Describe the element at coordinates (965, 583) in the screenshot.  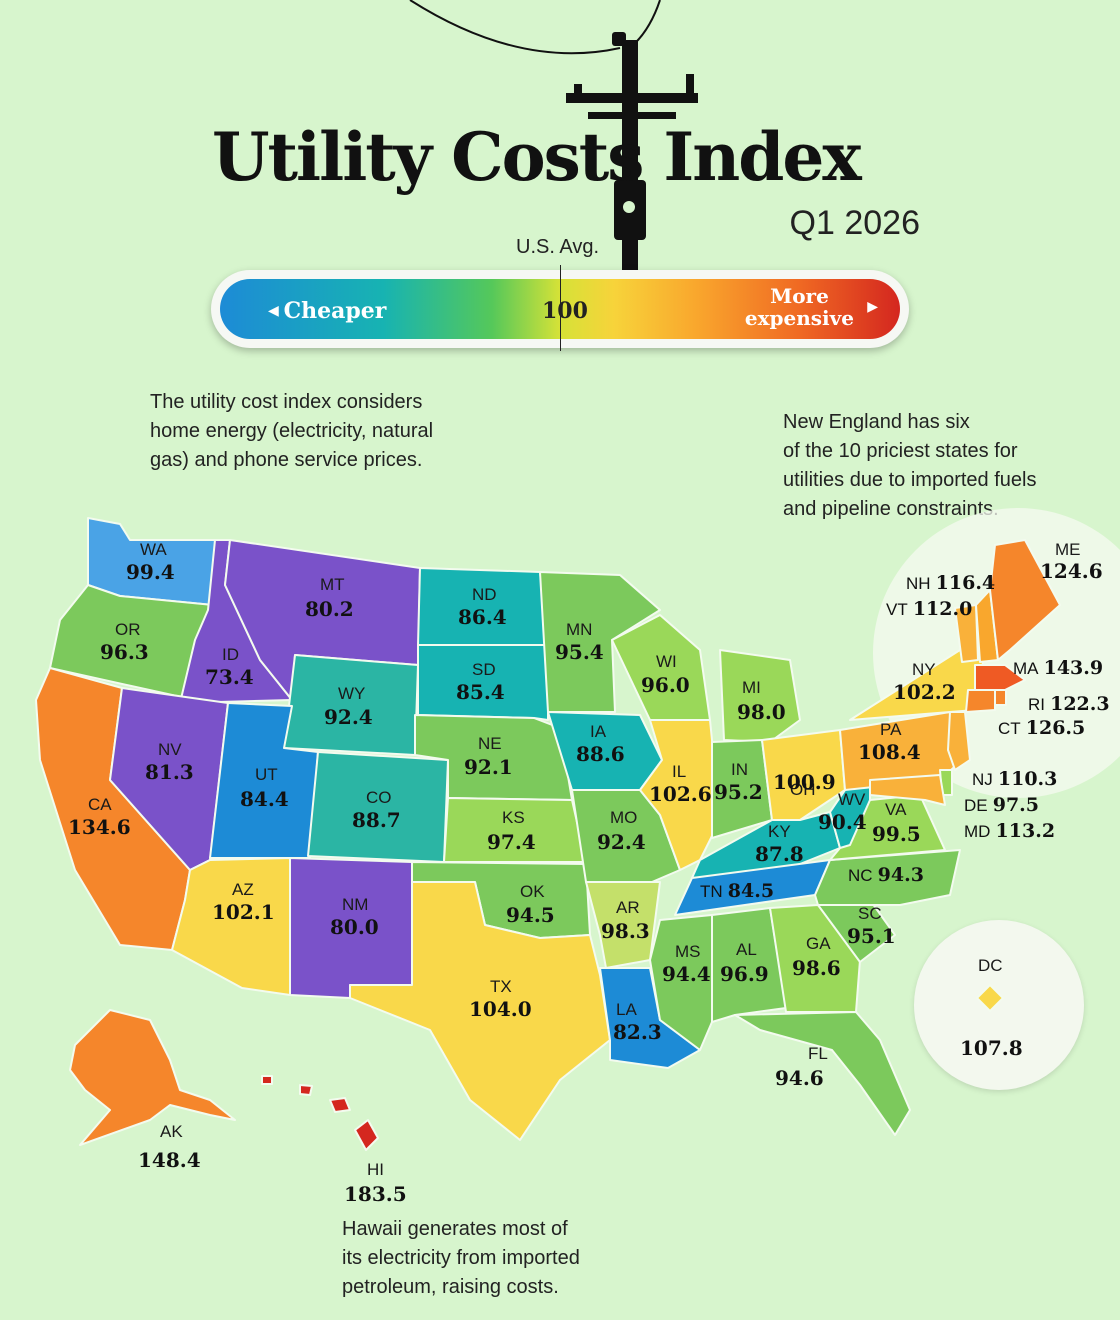
I see `state-value-NH: 116.4` at that location.